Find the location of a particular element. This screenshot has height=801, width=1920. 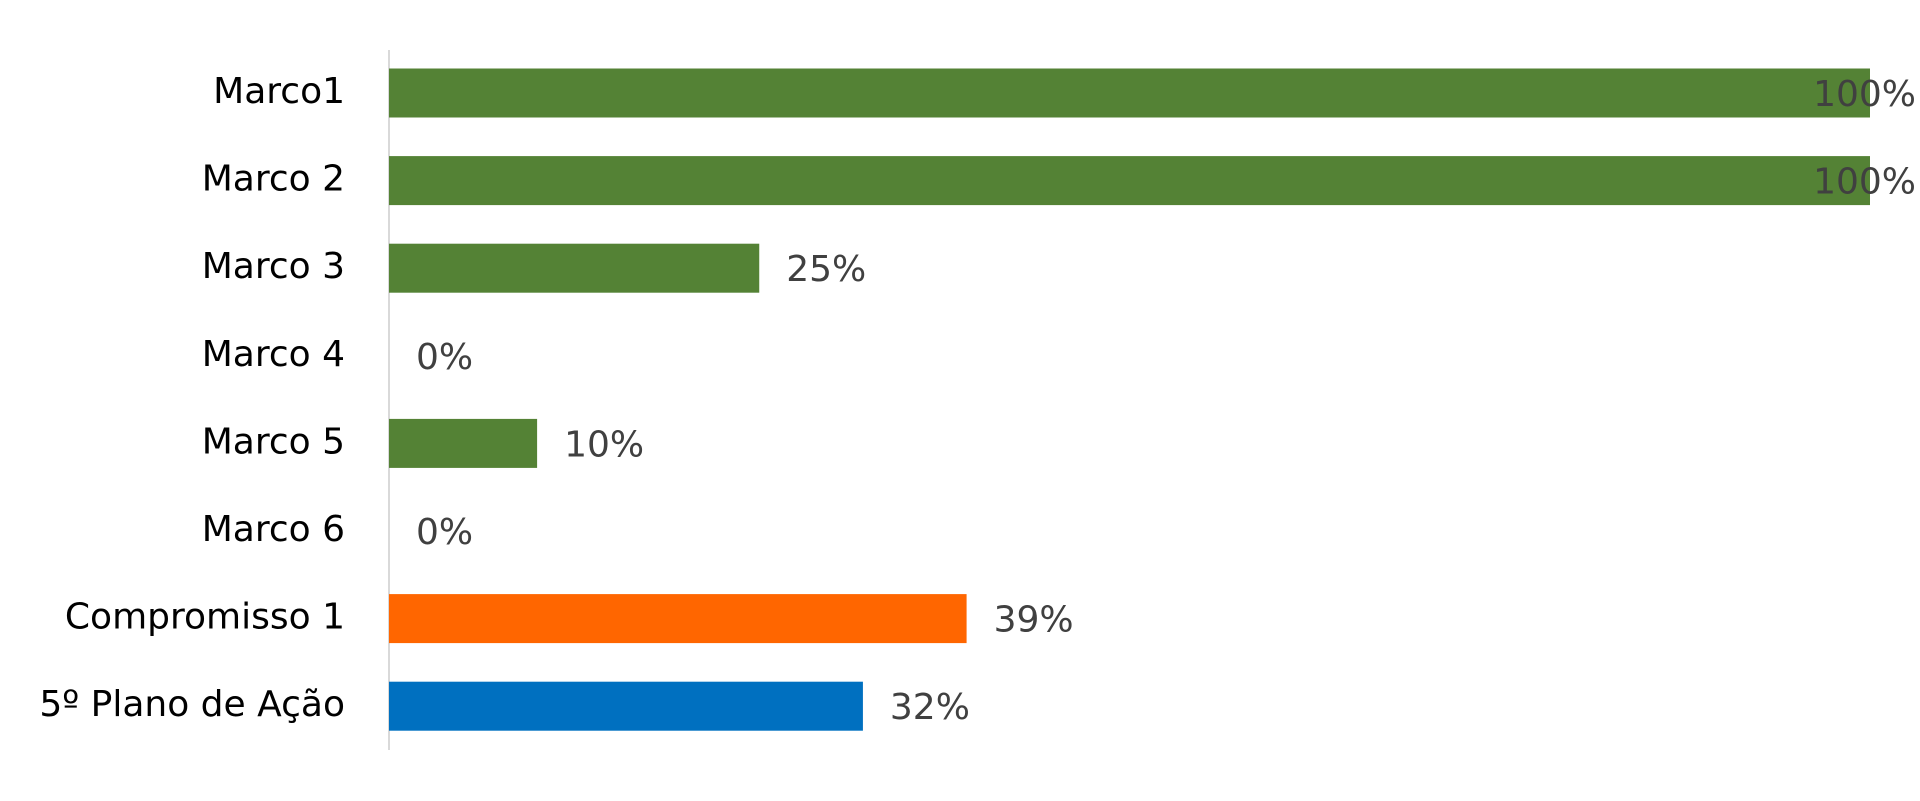

category-label: Marco 2 is located at coordinates (273, 179).